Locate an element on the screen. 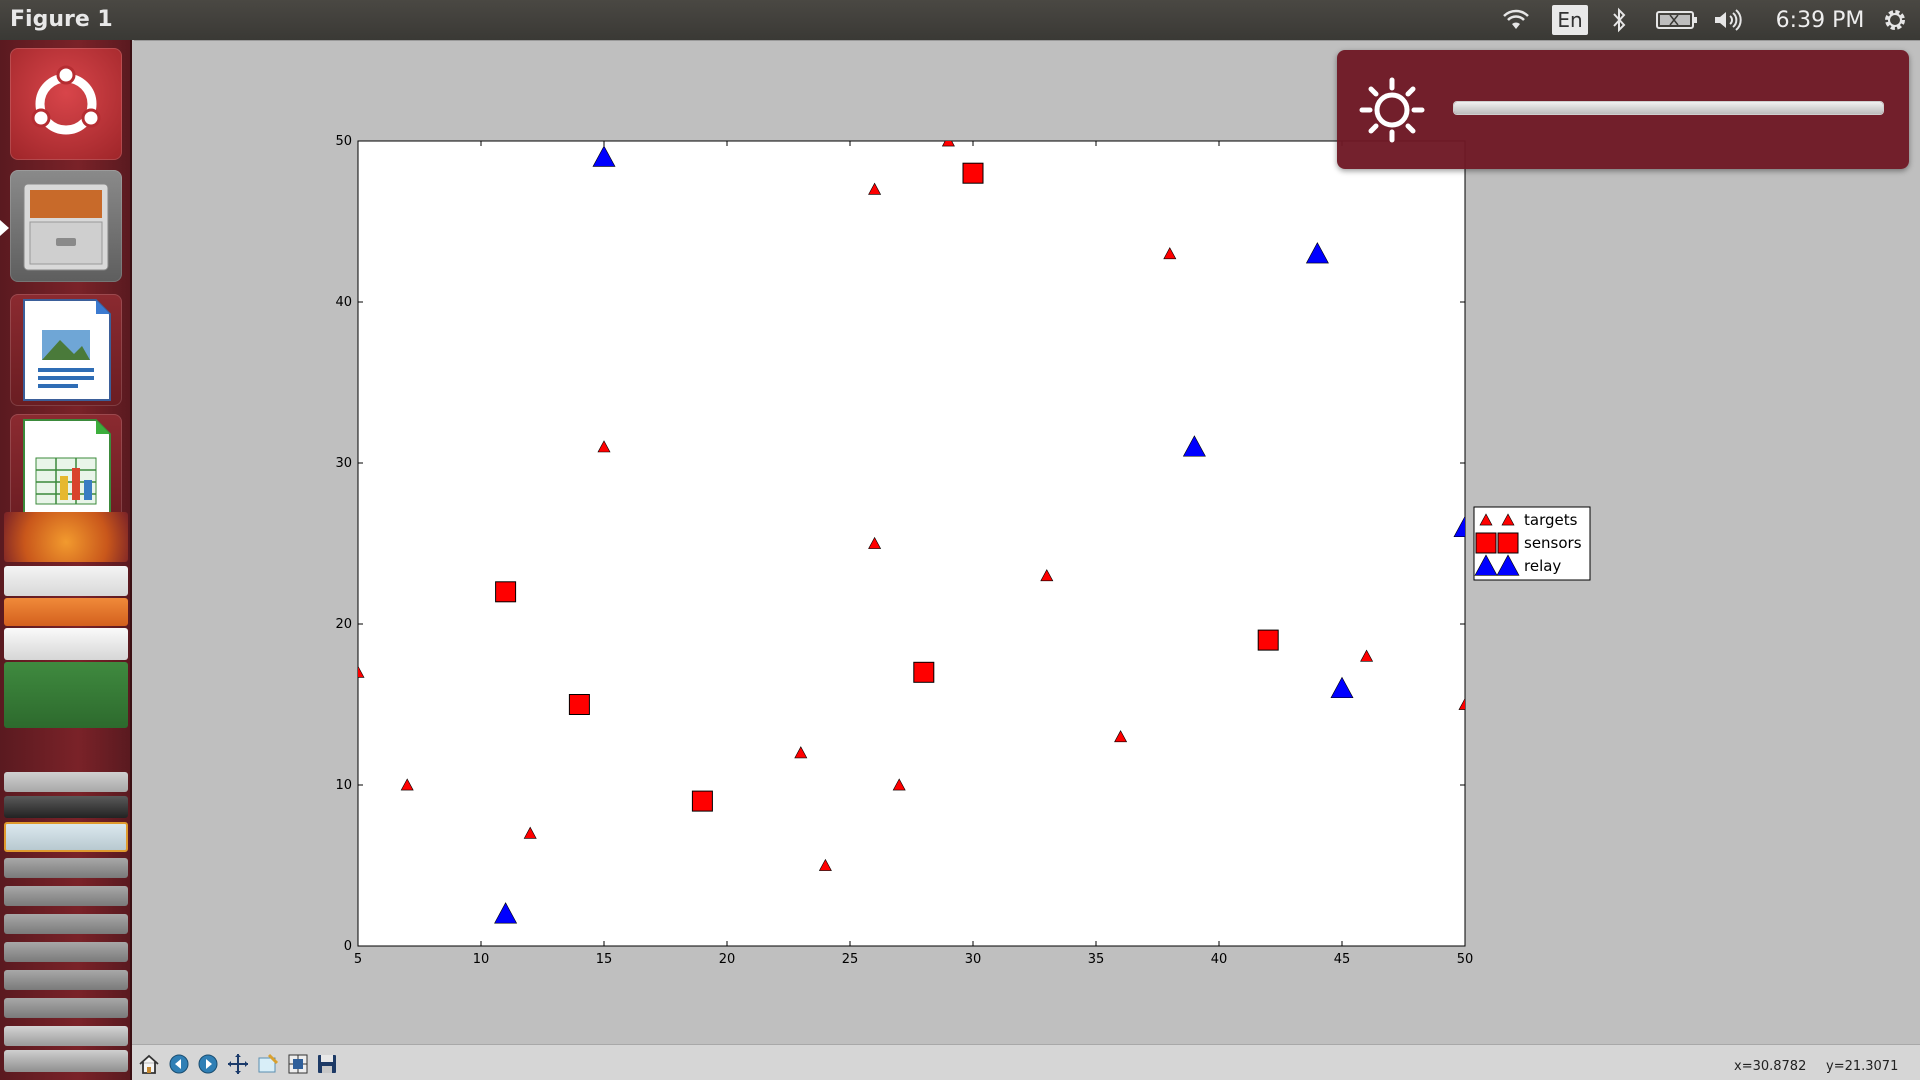 Image resolution: width=1920 pixels, height=1080 pixels. clock: 6:39 PM is located at coordinates (1820, 20).